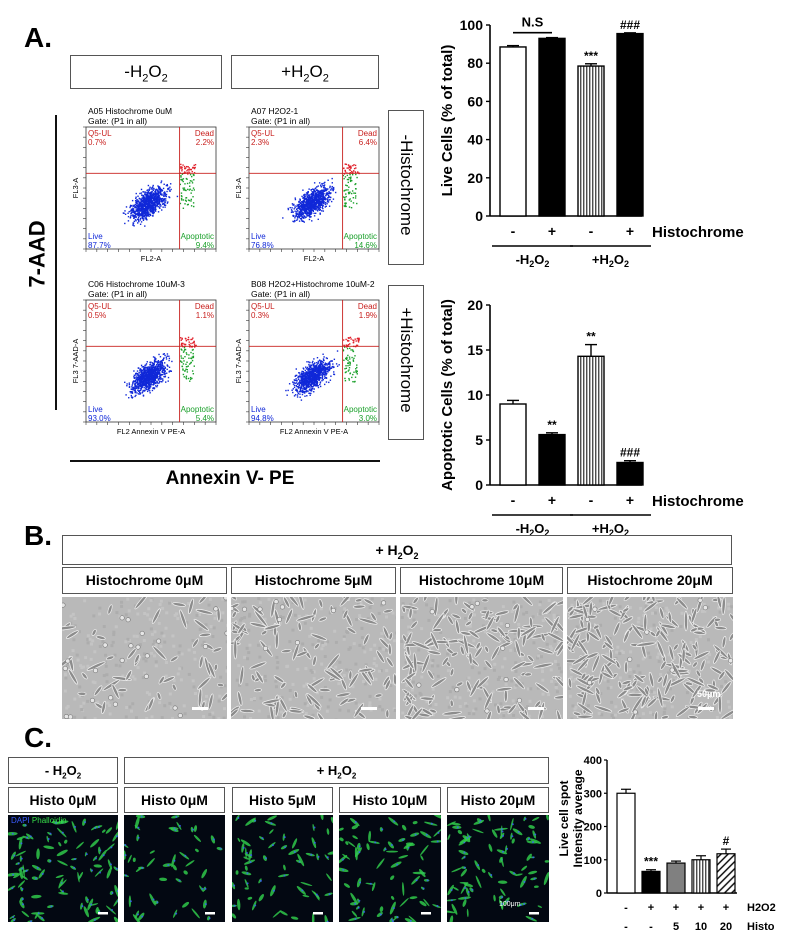 The height and width of the screenshot is (937, 799). Describe the element at coordinates (313, 284) in the screenshot. I see `flow-title: B08 H2O2+Histochrome 10uM-2` at that location.